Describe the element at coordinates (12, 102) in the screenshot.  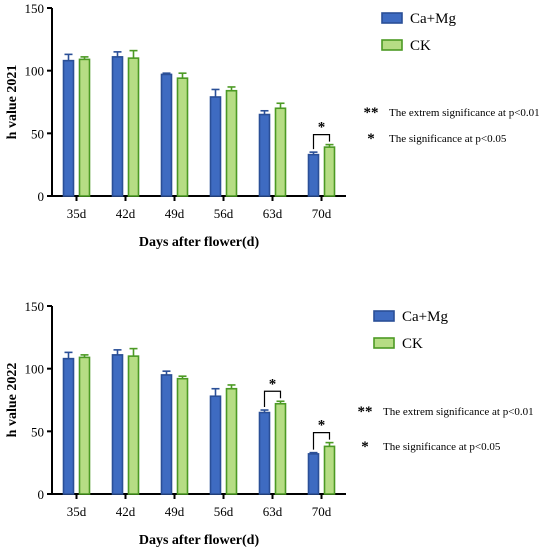
I see `y-axis-title: h value 2021` at that location.